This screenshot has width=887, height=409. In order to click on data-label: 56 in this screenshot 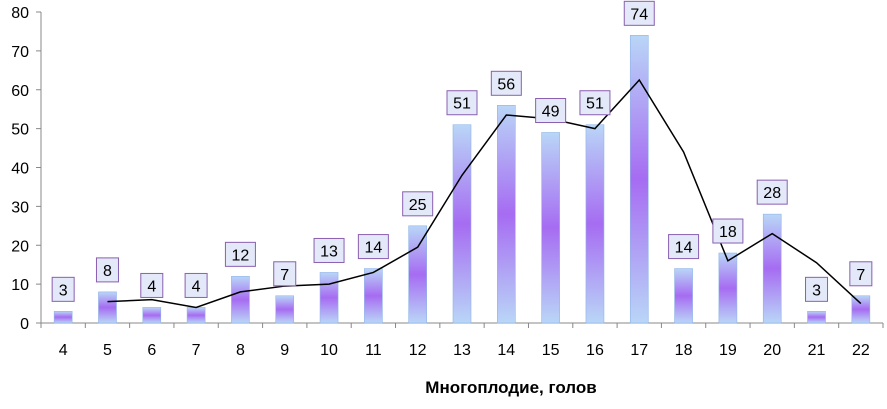, I will do `click(506, 84)`.